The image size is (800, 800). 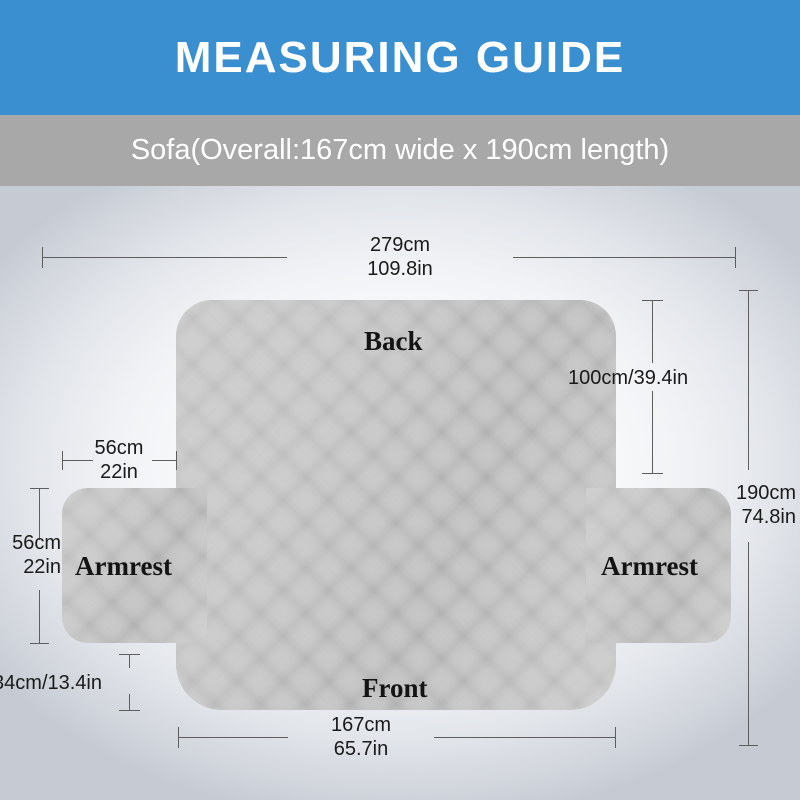 I want to click on subtitle-banner: Sofa(Overall:167cm wide x 190cm length), so click(x=400, y=150).